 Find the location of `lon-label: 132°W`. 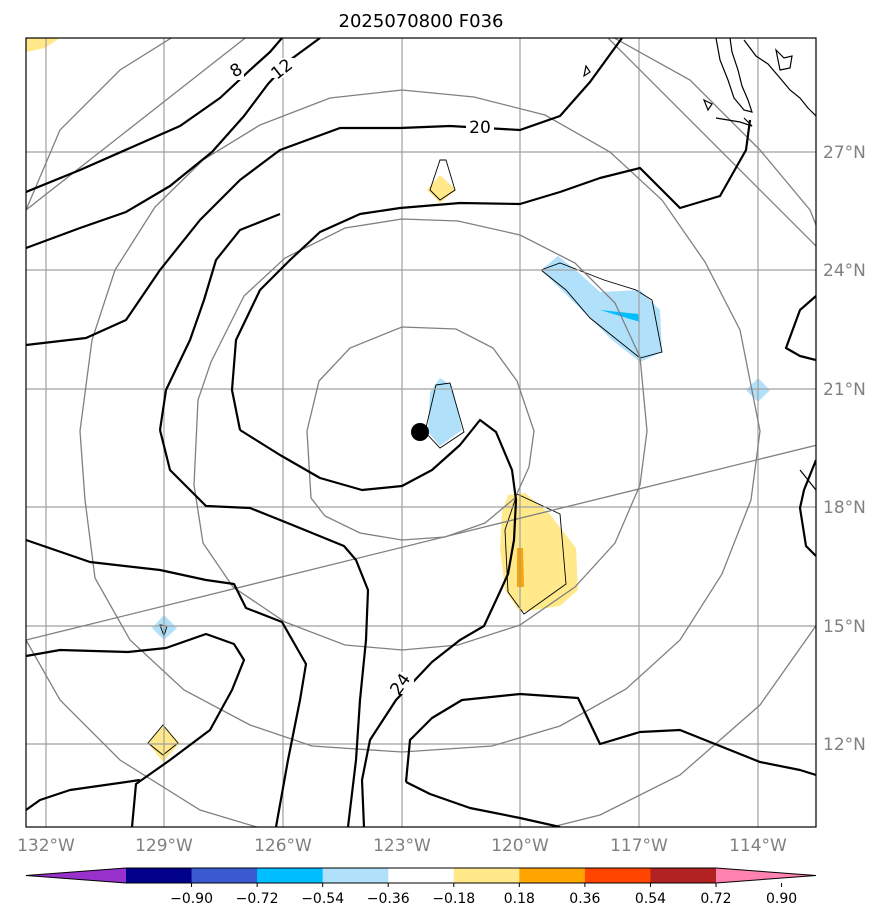

lon-label: 132°W is located at coordinates (46, 846).